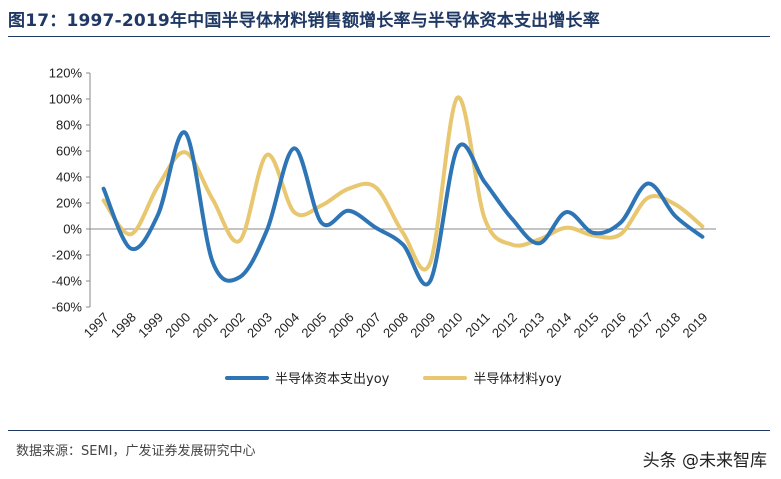 The height and width of the screenshot is (479, 781). I want to click on legend-item-materials: 半导体材料yoy, so click(492, 377).